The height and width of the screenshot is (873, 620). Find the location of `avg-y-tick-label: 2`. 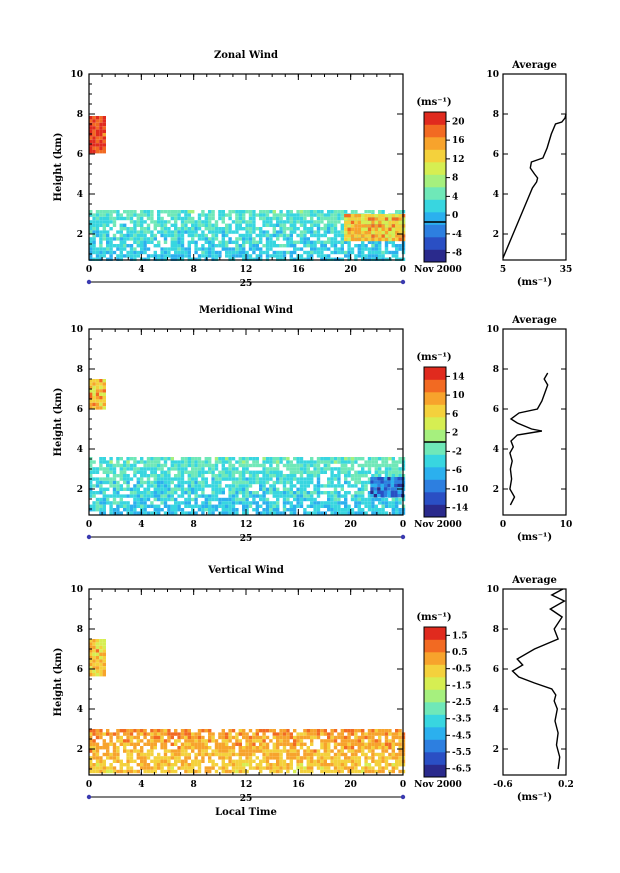

avg-y-tick-label: 2 is located at coordinates (496, 750).